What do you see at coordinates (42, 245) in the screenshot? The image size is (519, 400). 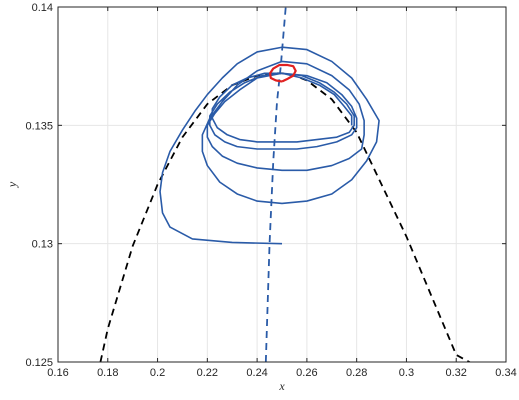 I see `y-tick-label: 0.13` at bounding box center [42, 245].